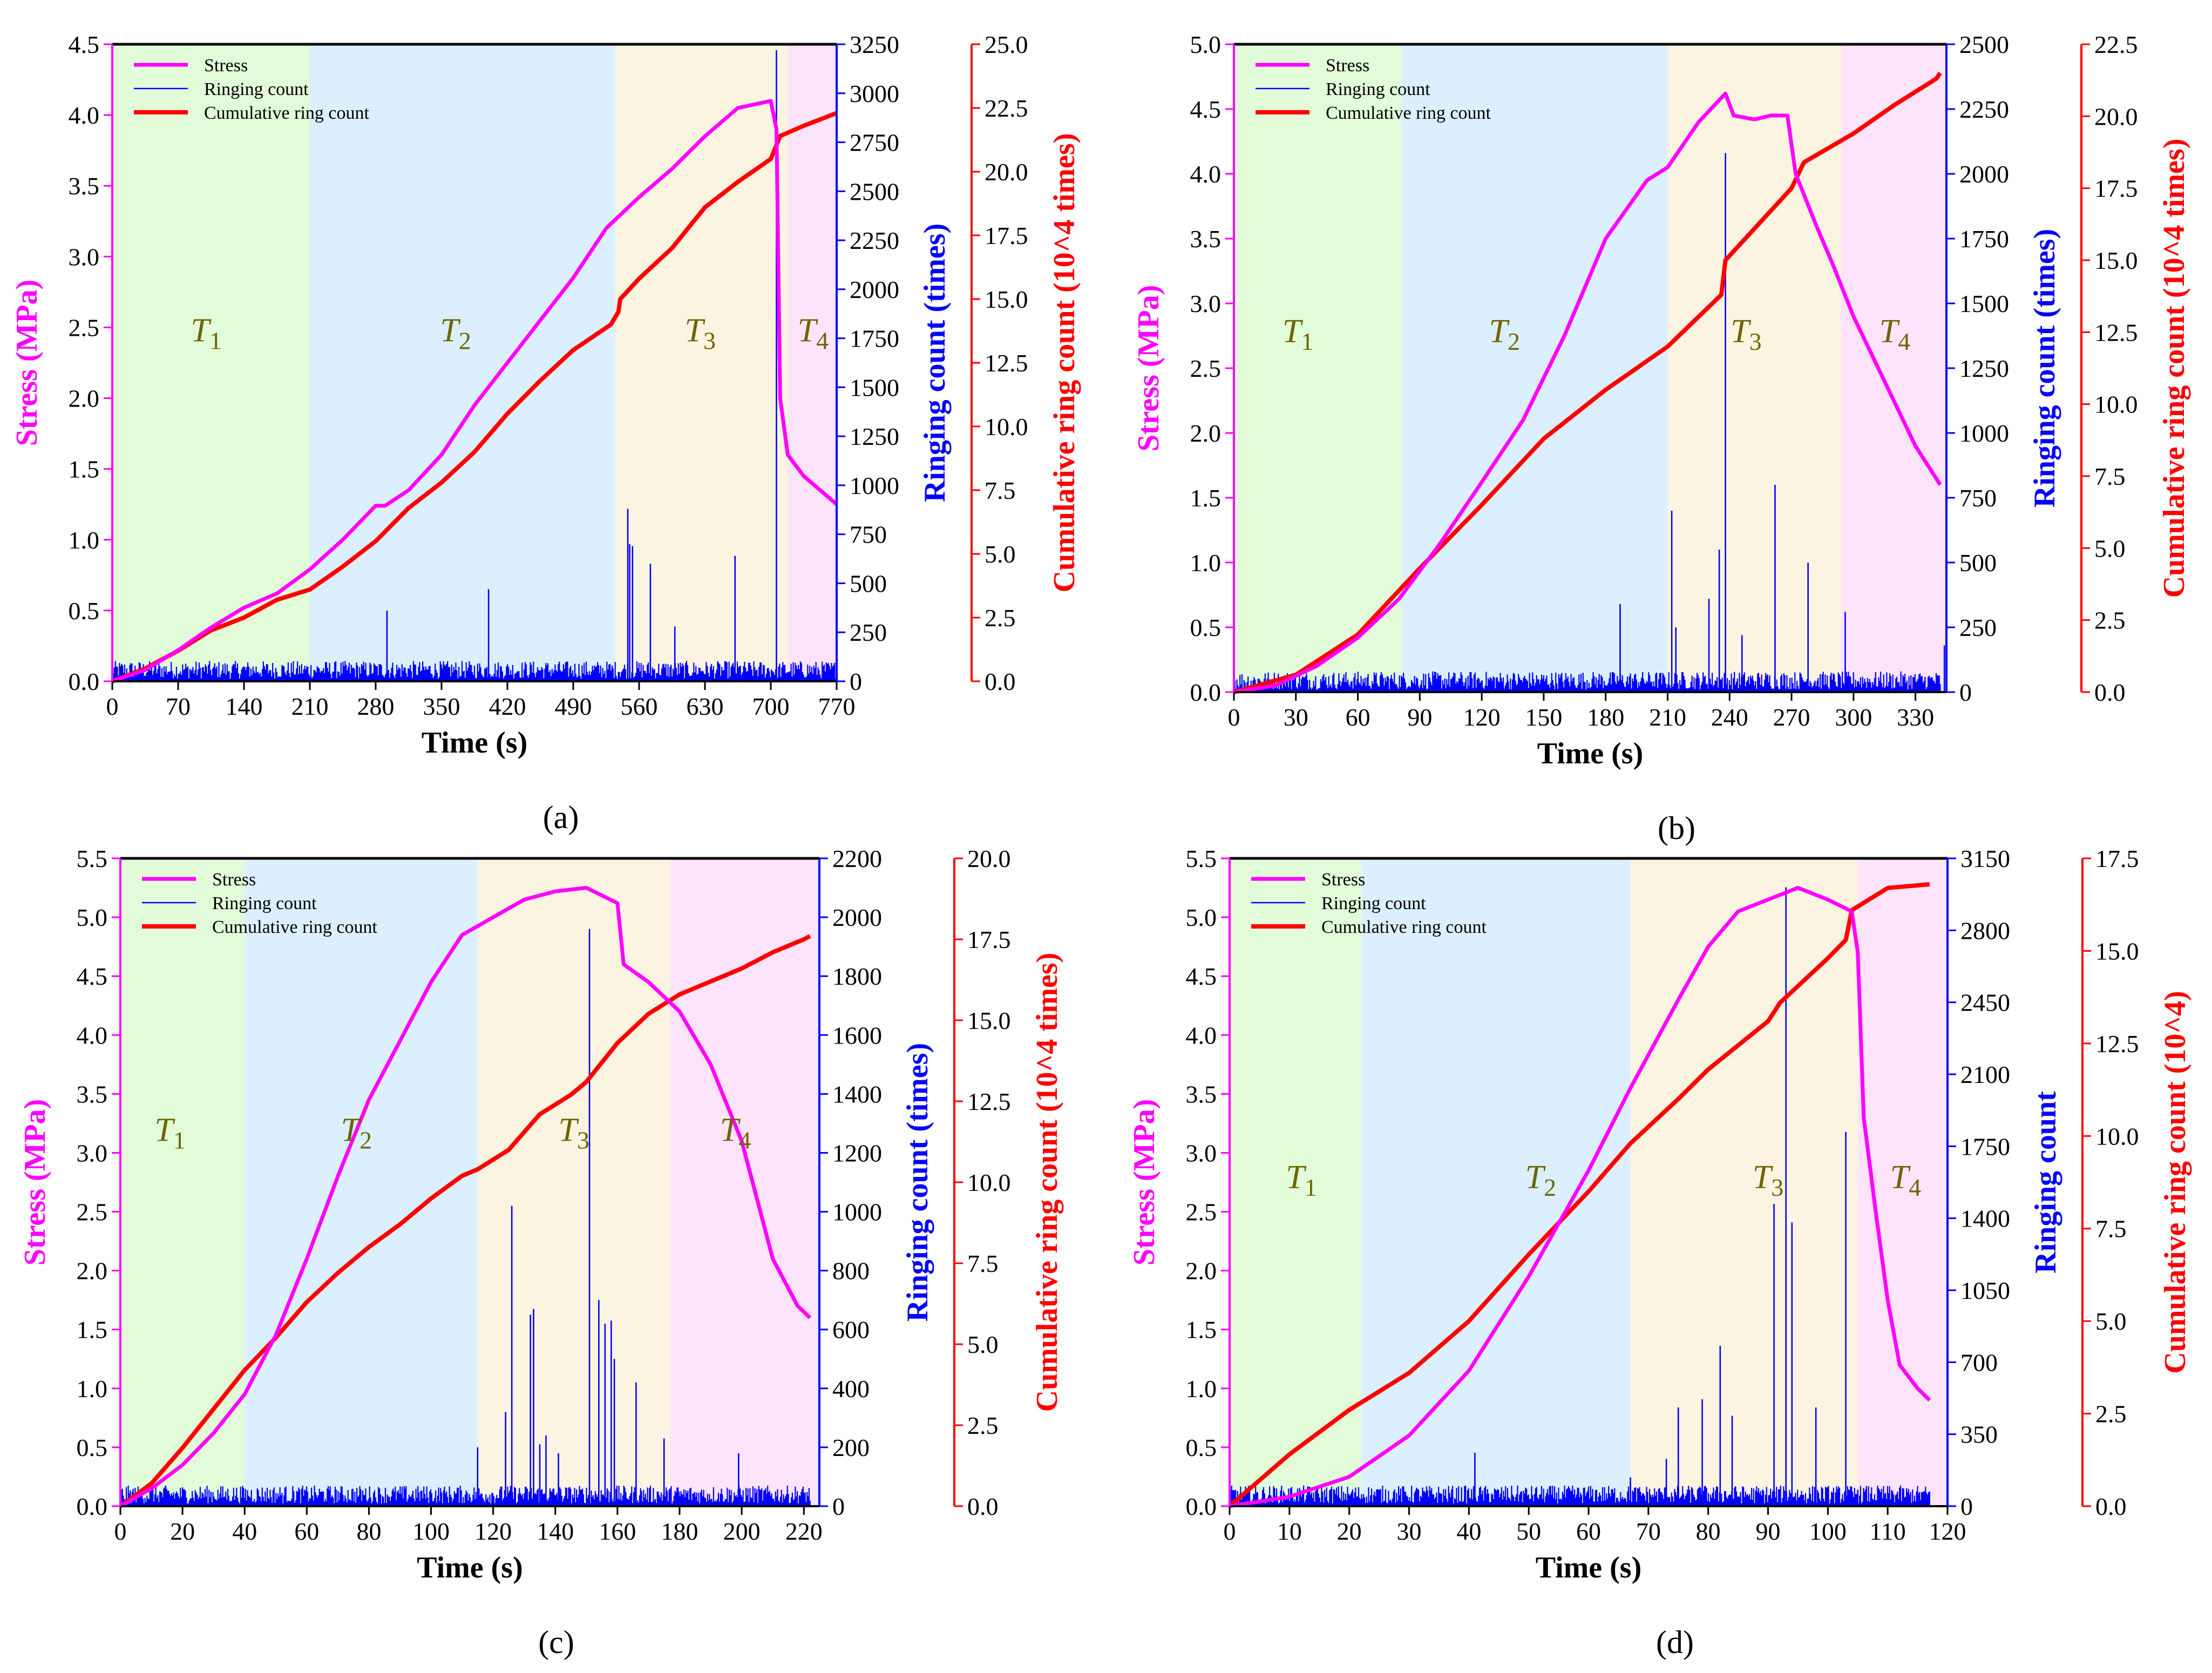 This screenshot has width=2212, height=1673. What do you see at coordinates (851, 1447) in the screenshot?
I see `ringing-tick-label: 200` at bounding box center [851, 1447].